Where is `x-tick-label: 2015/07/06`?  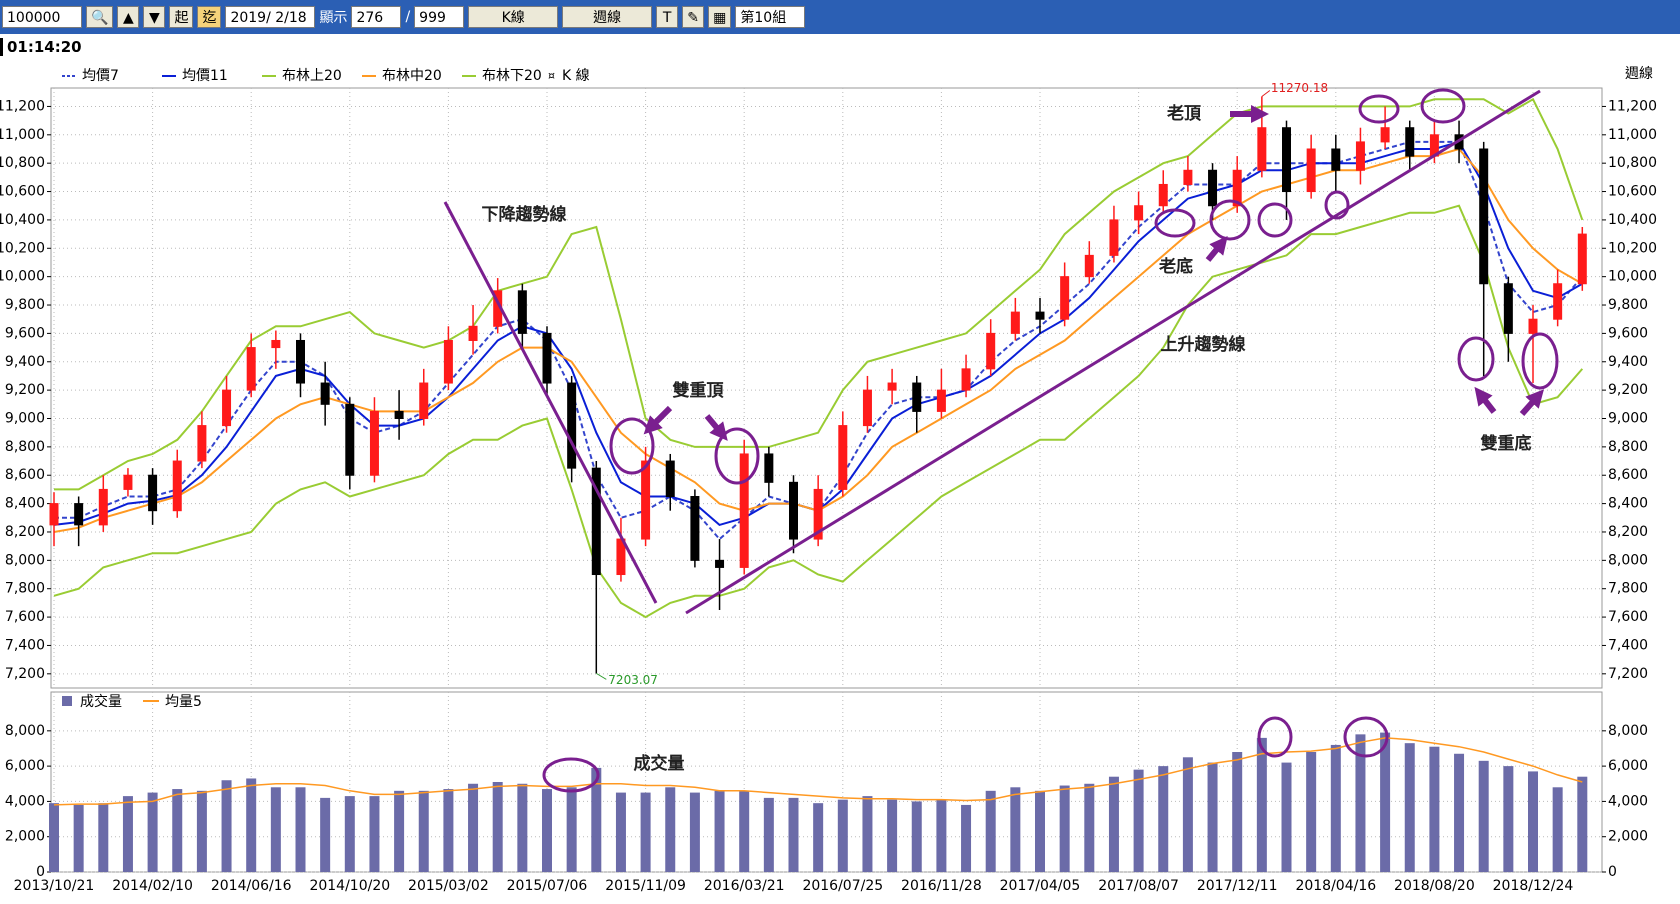
x-tick-label: 2015/07/06 is located at coordinates (547, 886).